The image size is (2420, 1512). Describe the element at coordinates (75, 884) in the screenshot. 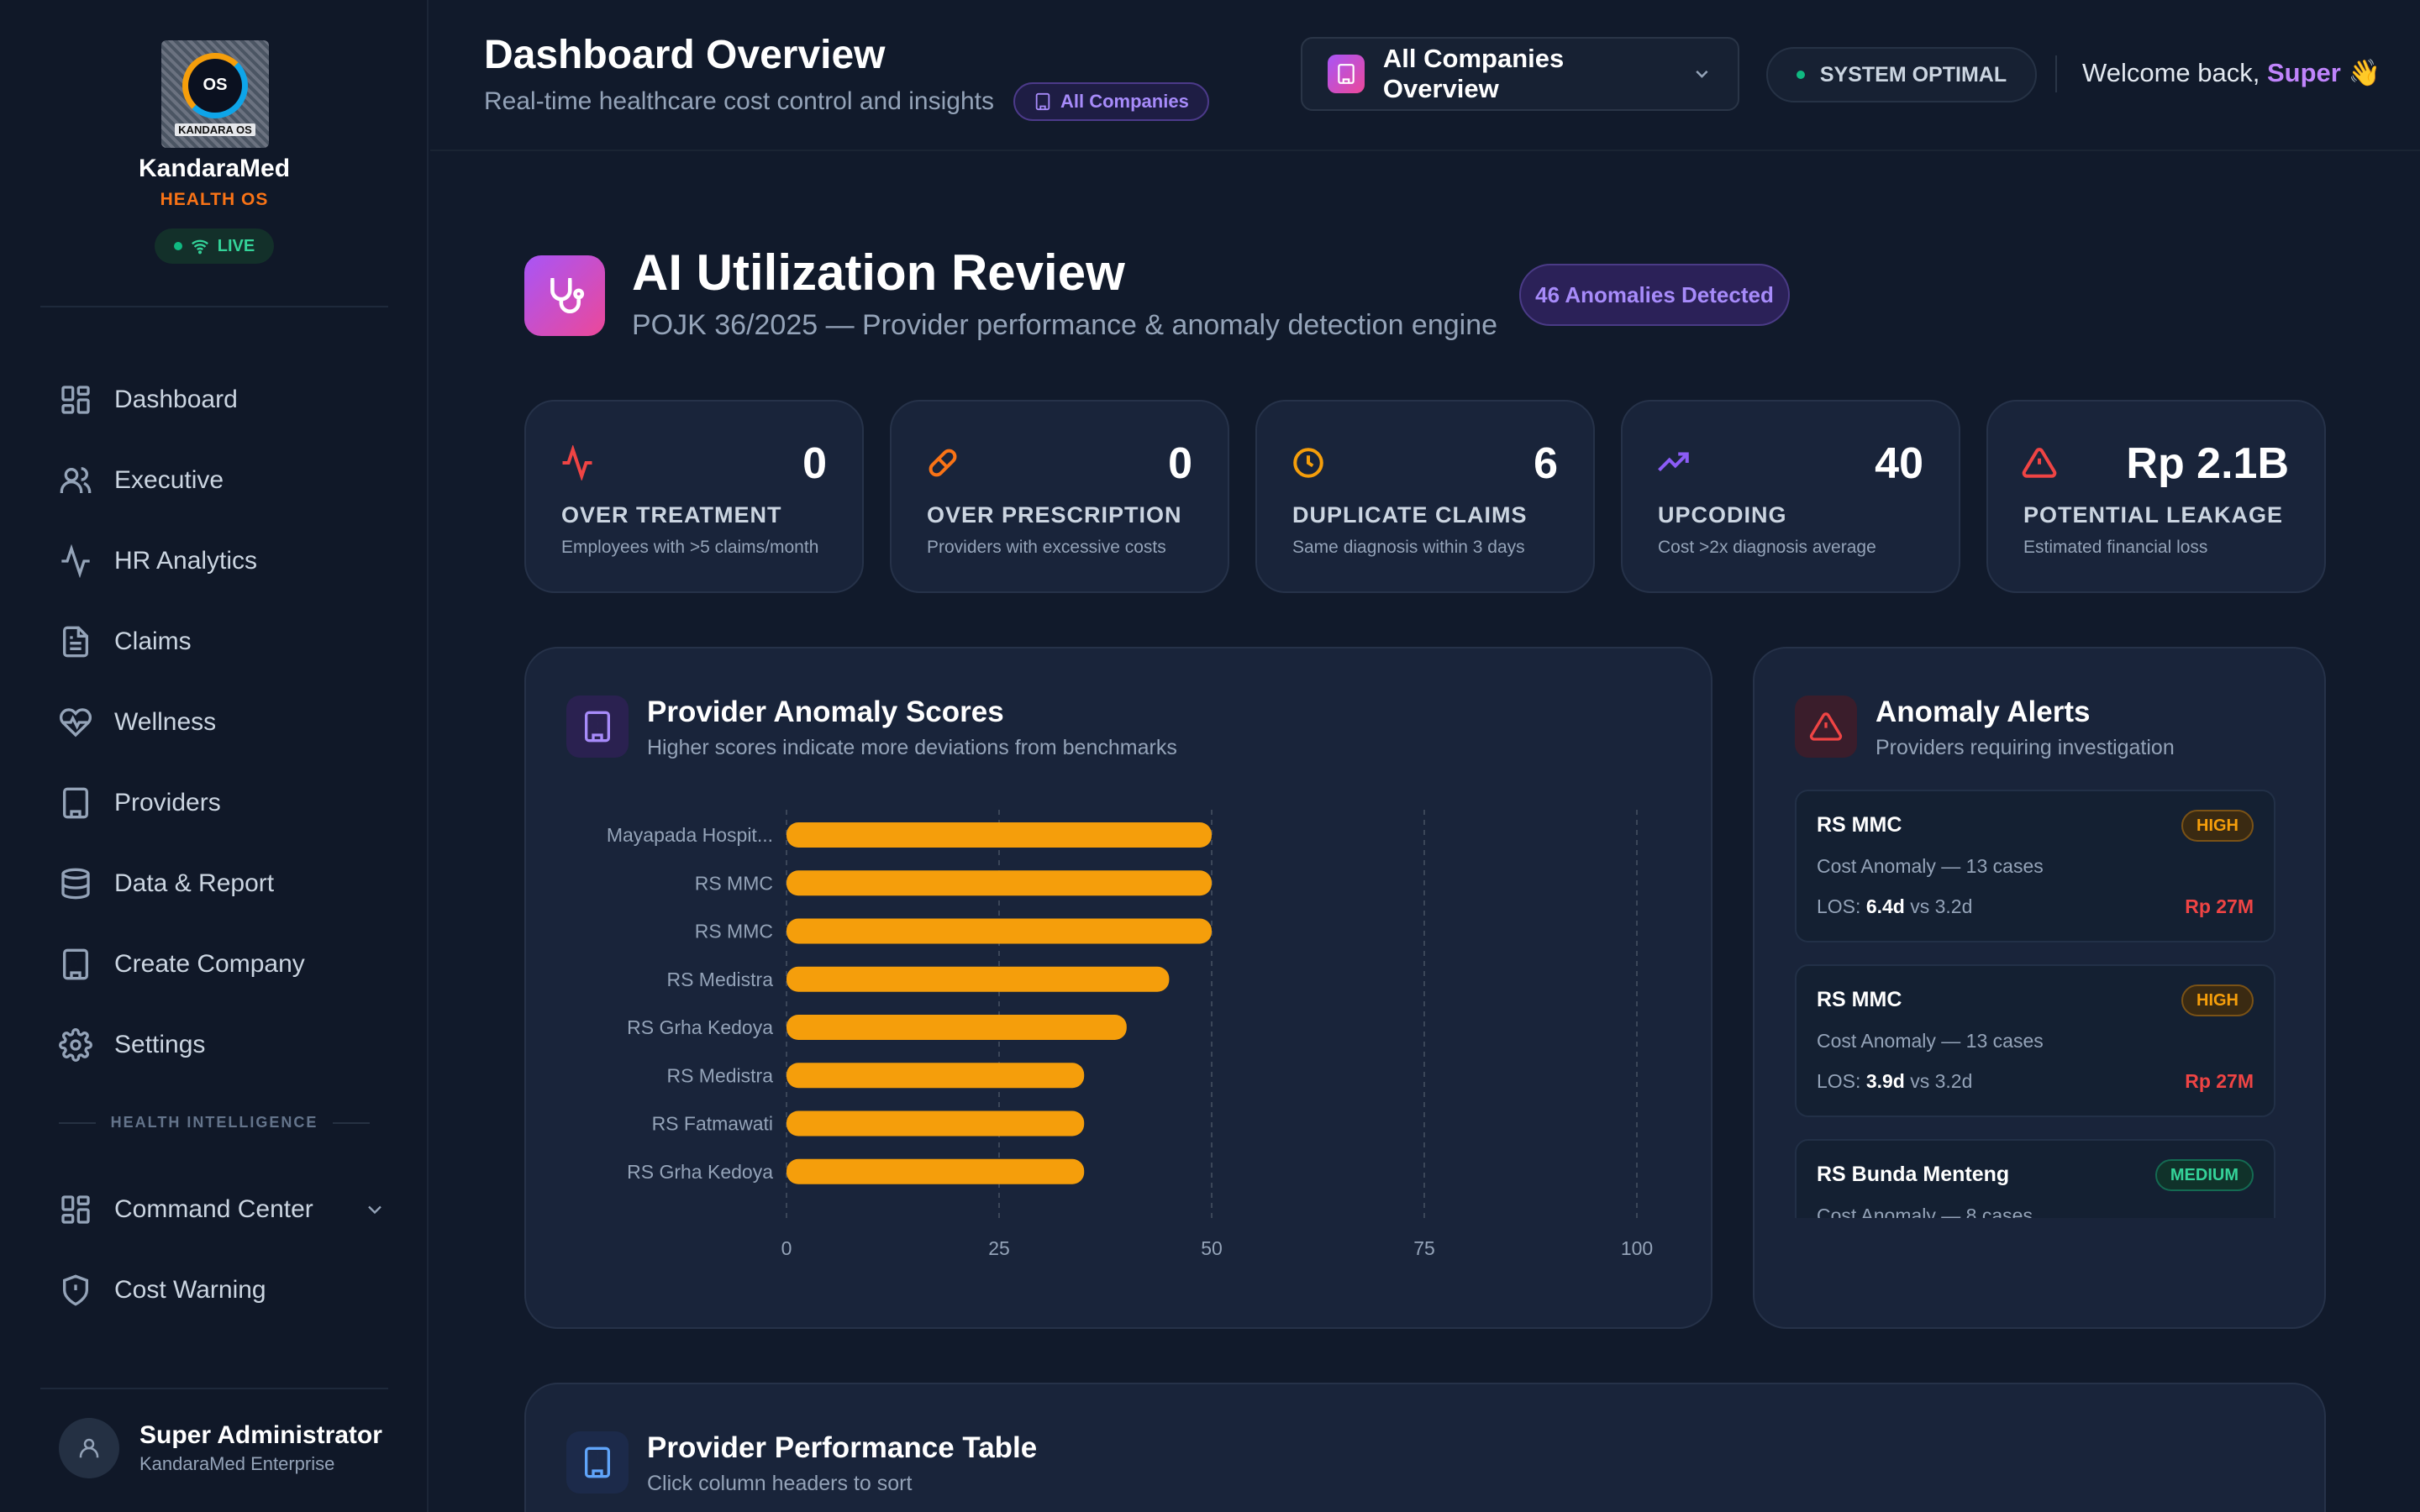

I see `database-icon` at that location.